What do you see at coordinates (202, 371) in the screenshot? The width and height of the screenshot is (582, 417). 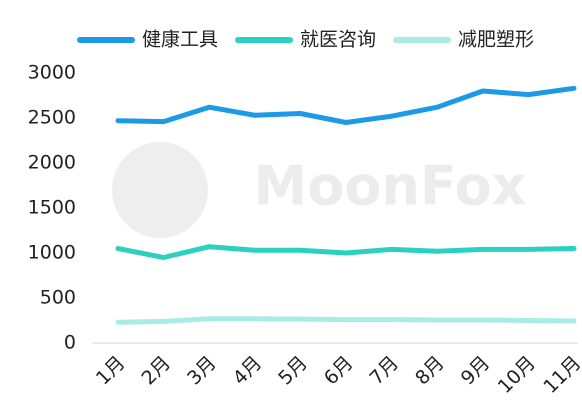 I see `x-tick-label: 3月` at bounding box center [202, 371].